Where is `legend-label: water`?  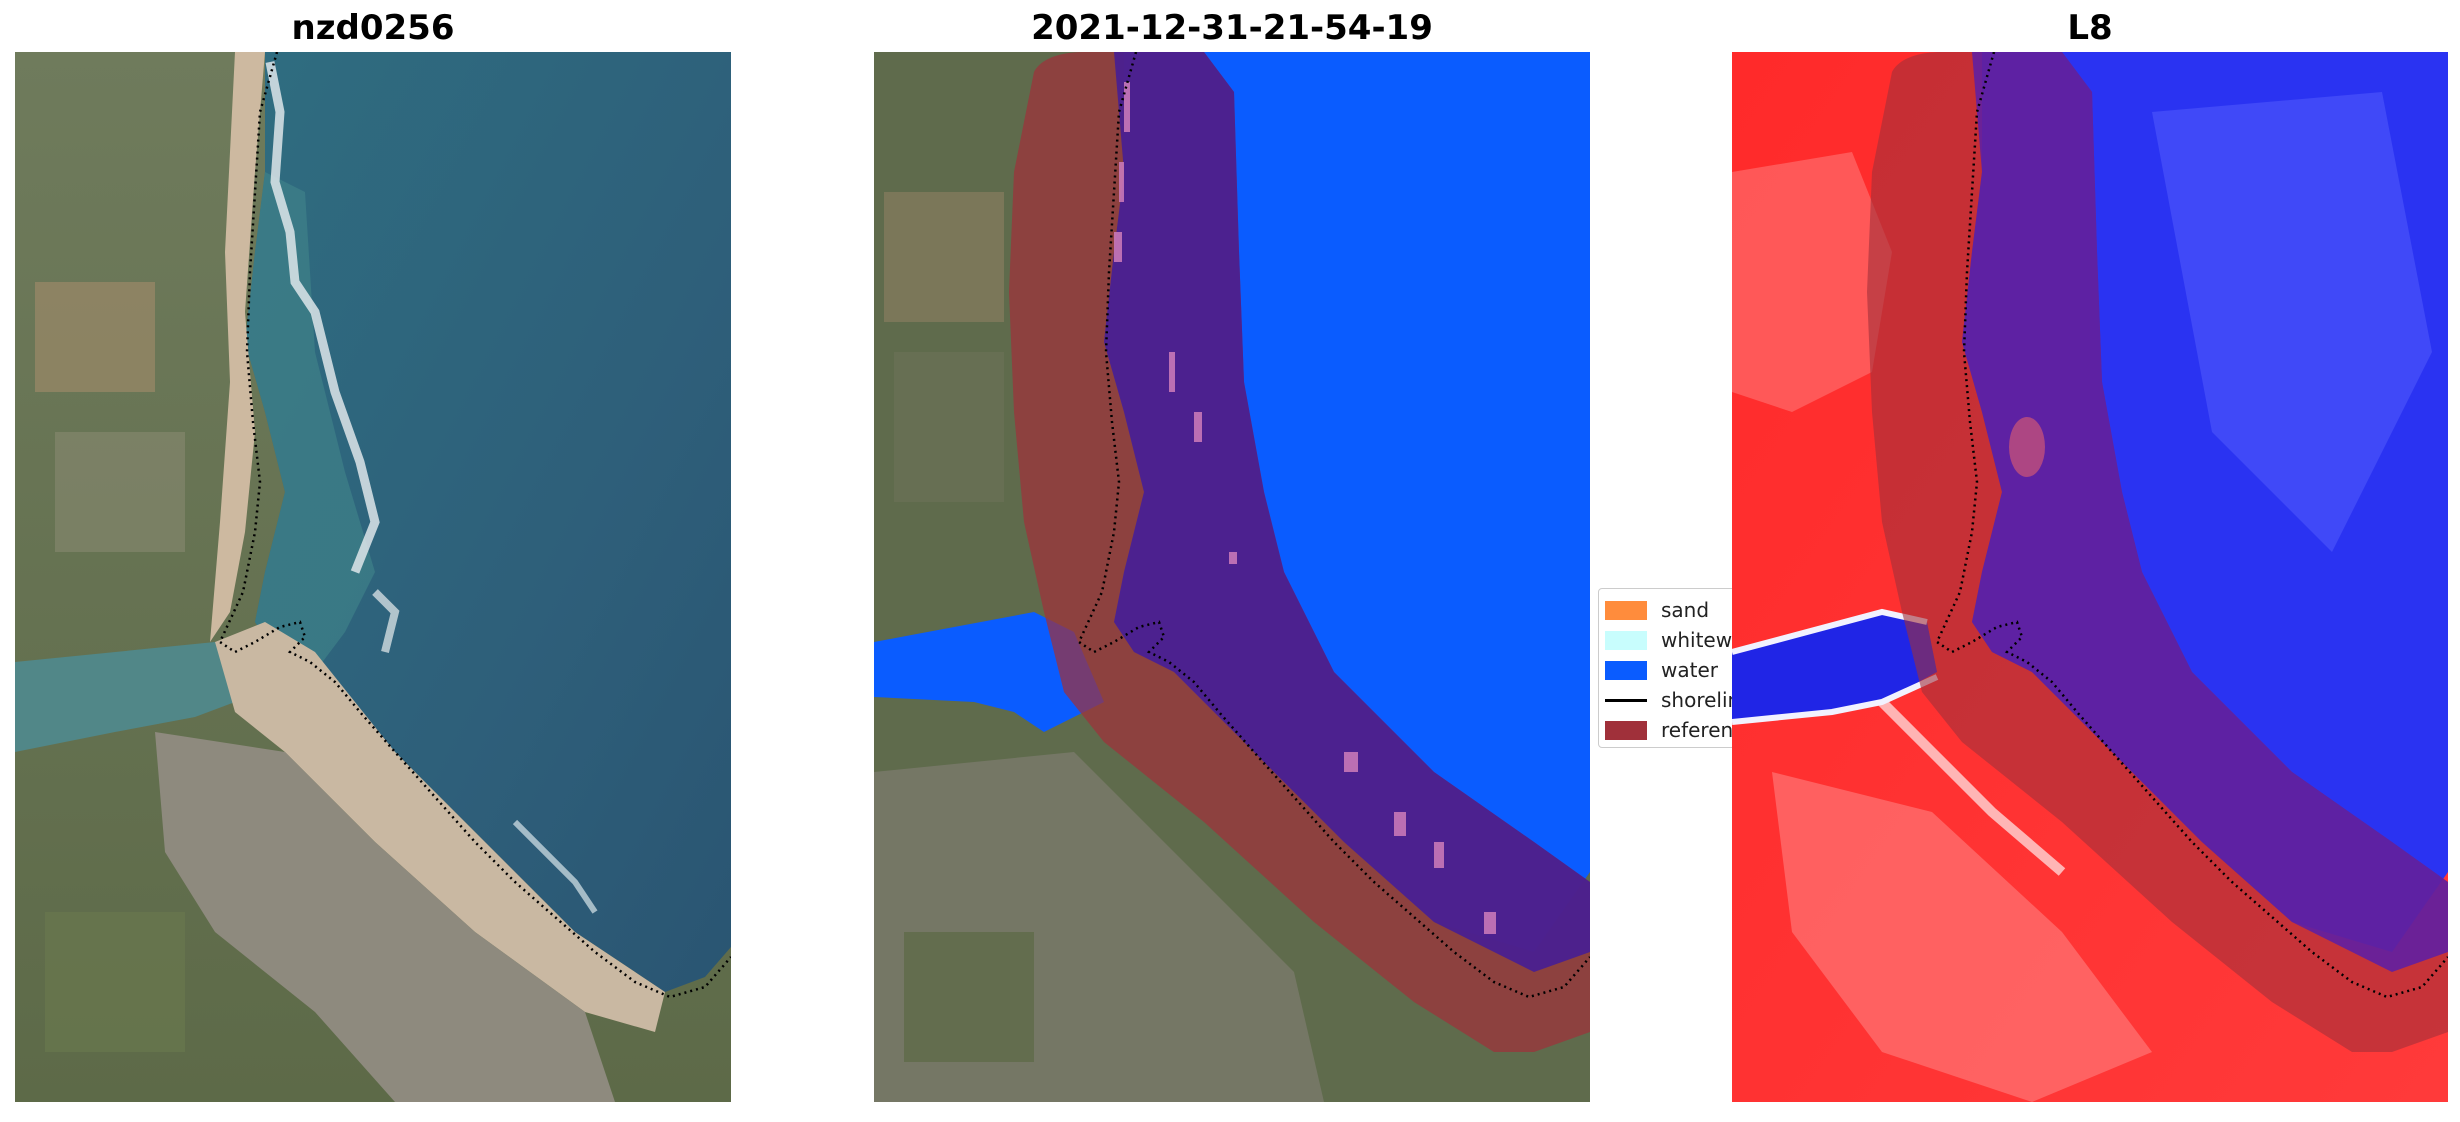 legend-label: water is located at coordinates (1689, 670).